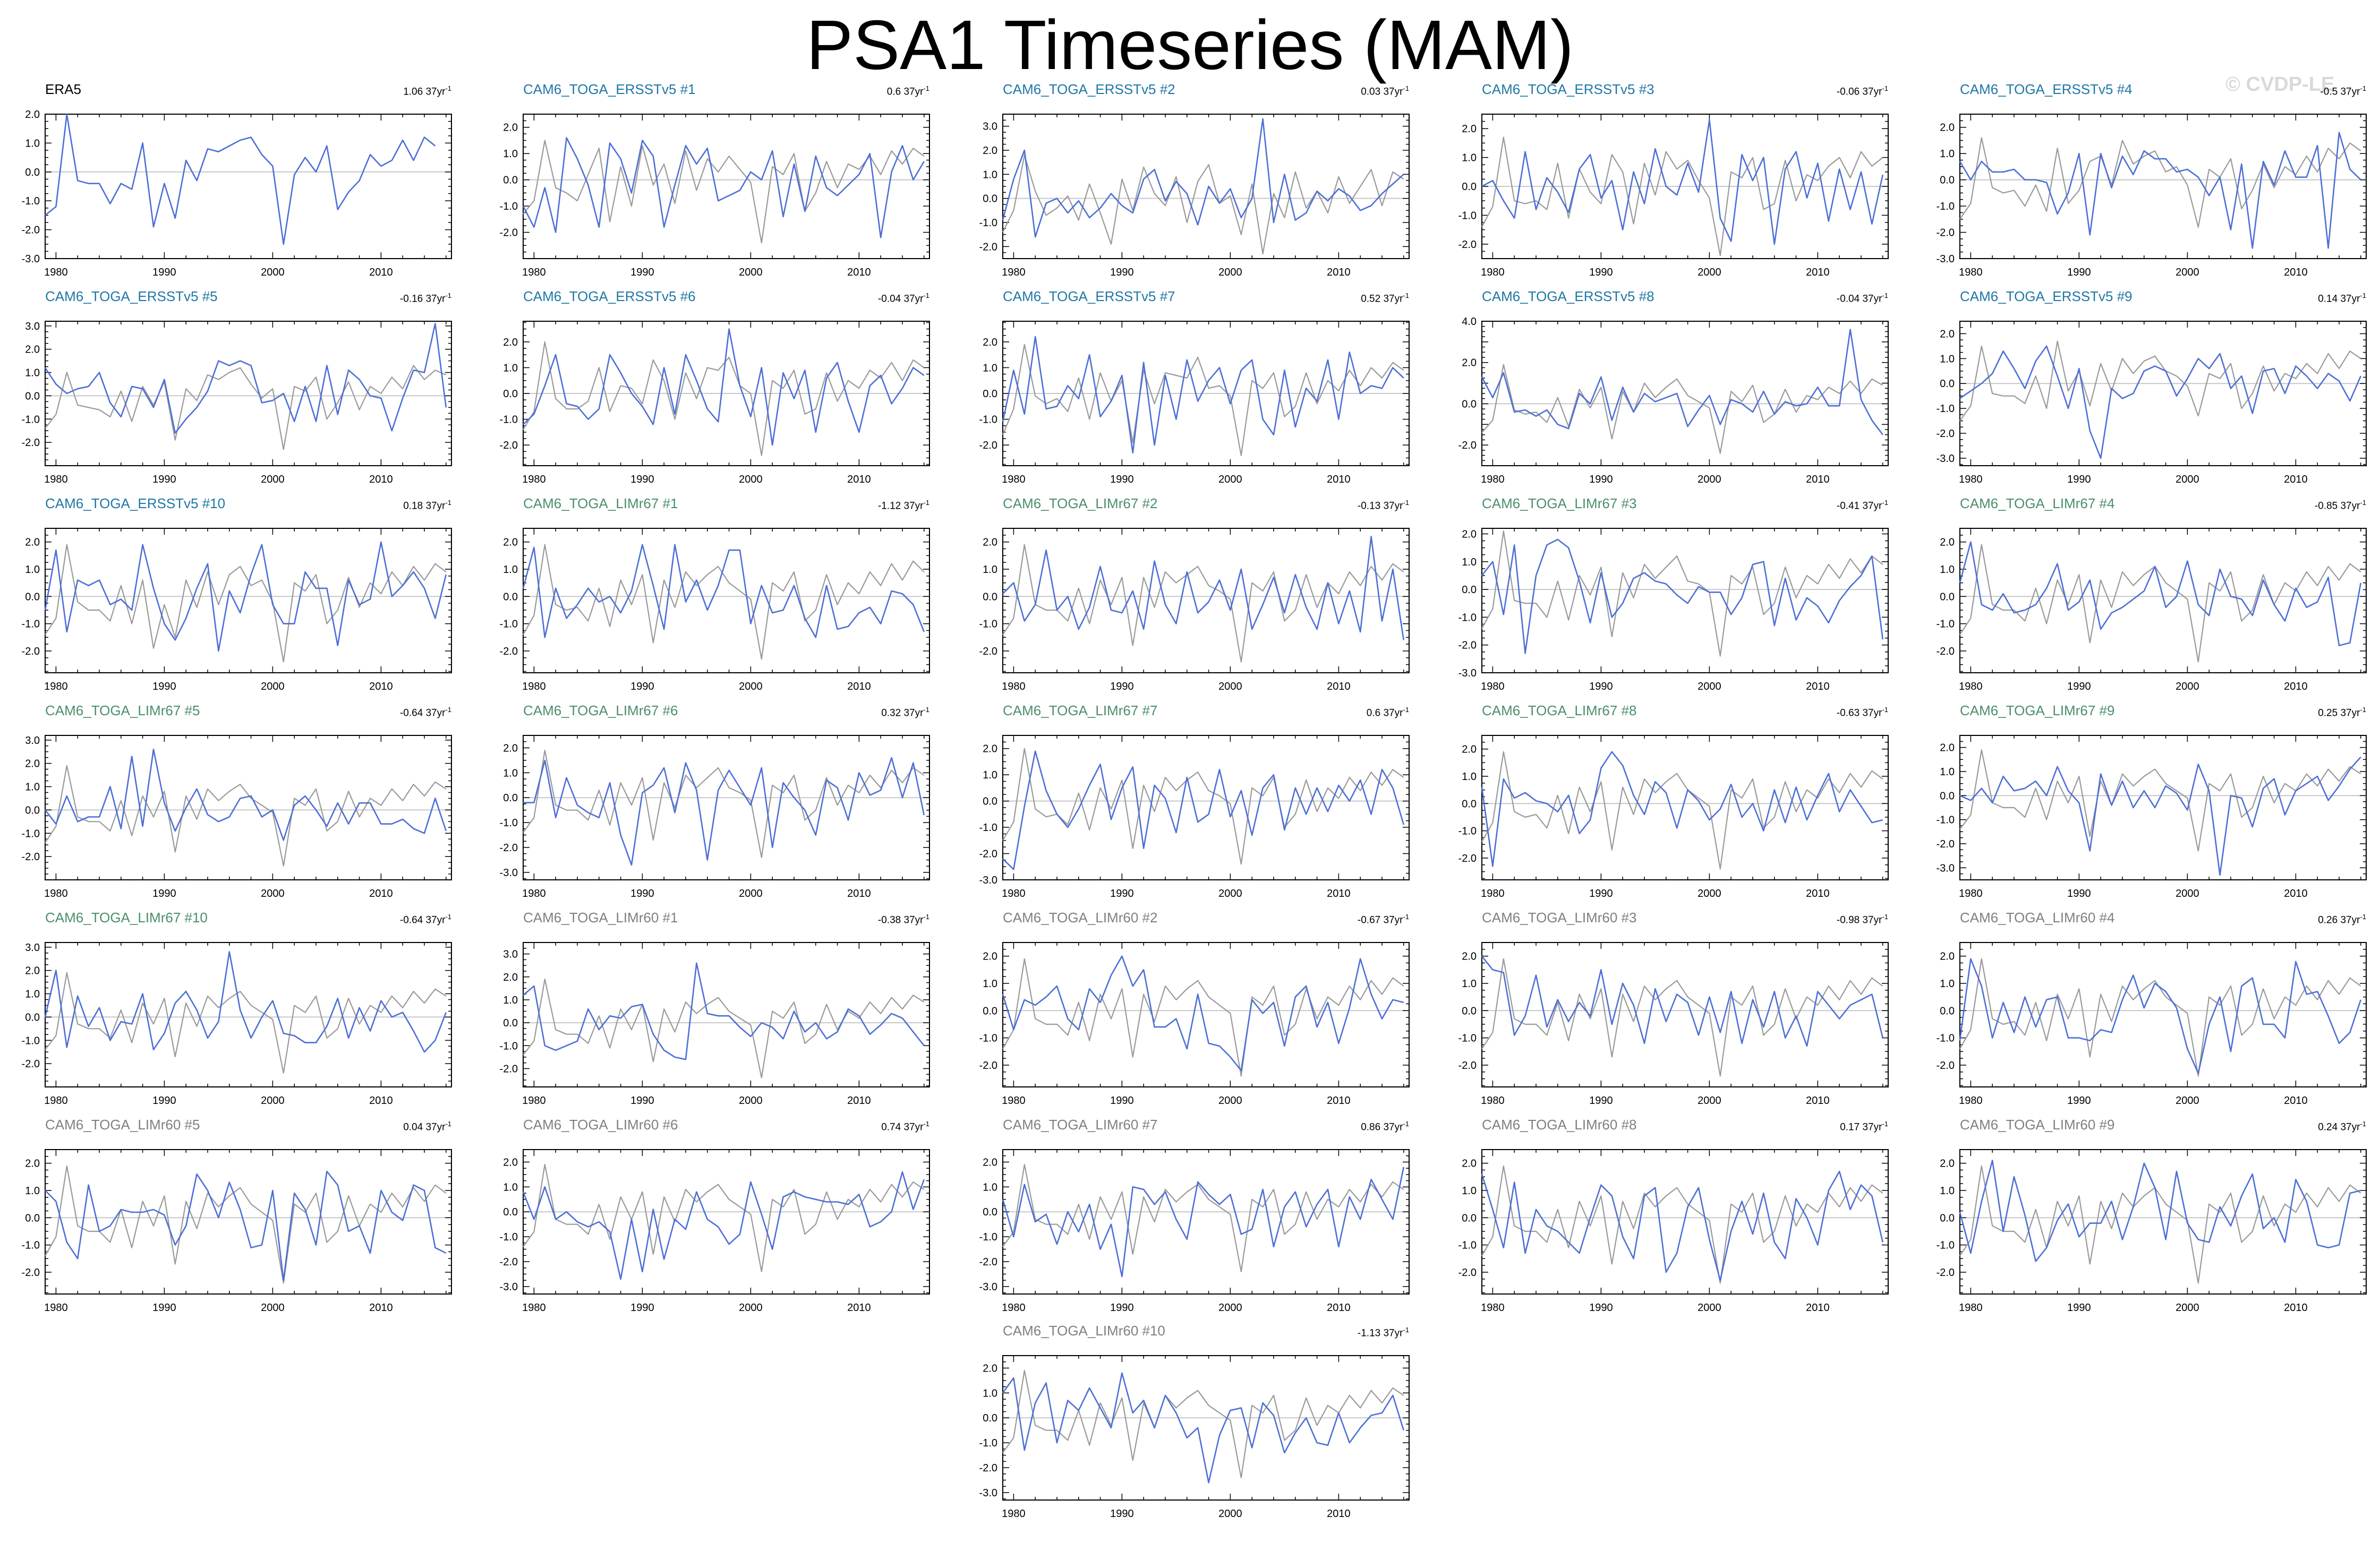 The height and width of the screenshot is (1568, 2380). What do you see at coordinates (427, 91) in the screenshot?
I see `trend-label: 1.06 37yr-1` at bounding box center [427, 91].